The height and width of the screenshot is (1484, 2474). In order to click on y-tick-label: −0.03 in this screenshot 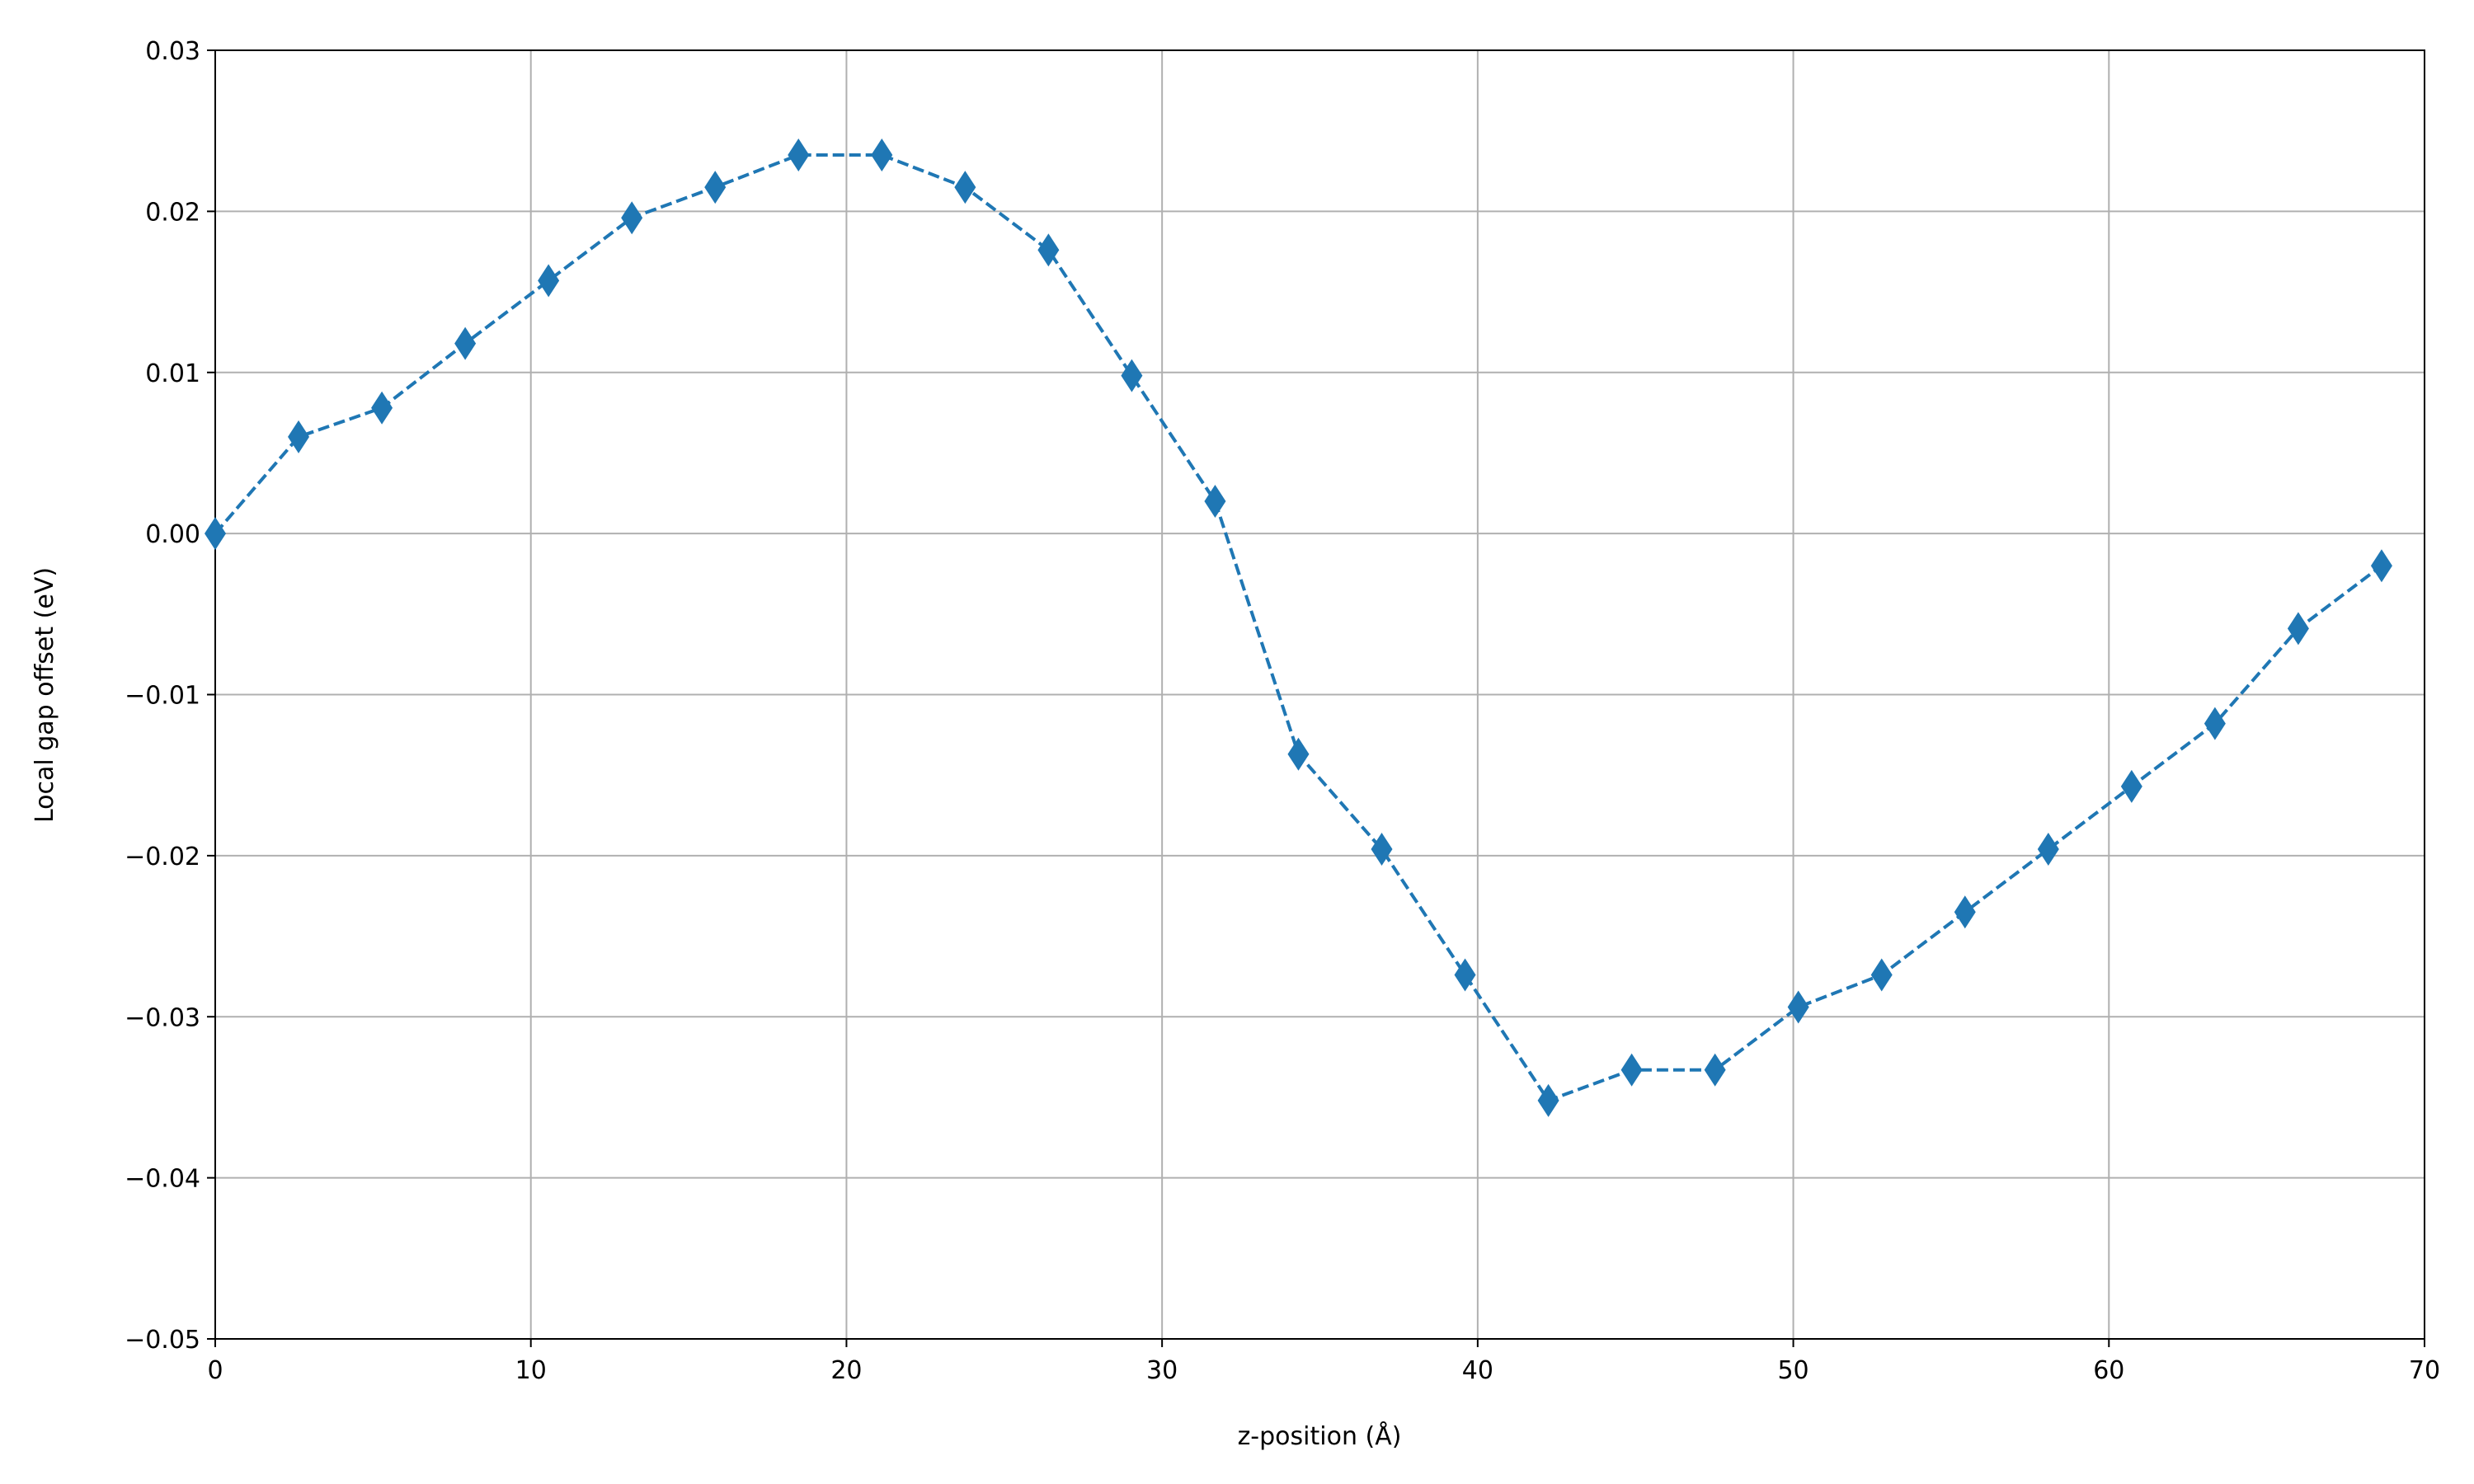, I will do `click(162, 1017)`.